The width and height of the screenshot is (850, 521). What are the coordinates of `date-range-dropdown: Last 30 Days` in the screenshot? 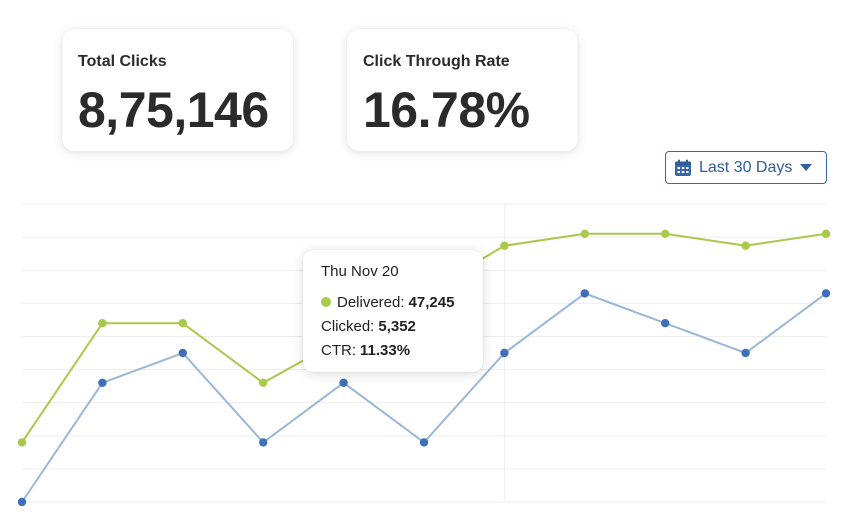 It's located at (746, 167).